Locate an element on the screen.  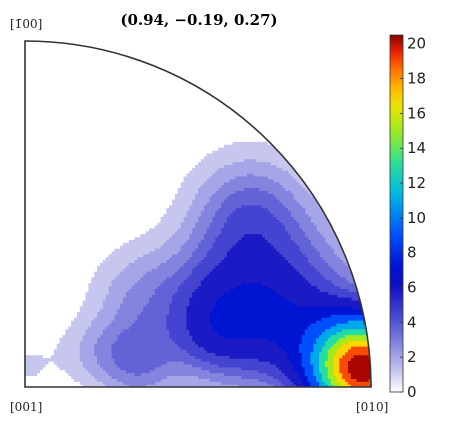
colorbar-tick-label: 2 is located at coordinates (412, 357).